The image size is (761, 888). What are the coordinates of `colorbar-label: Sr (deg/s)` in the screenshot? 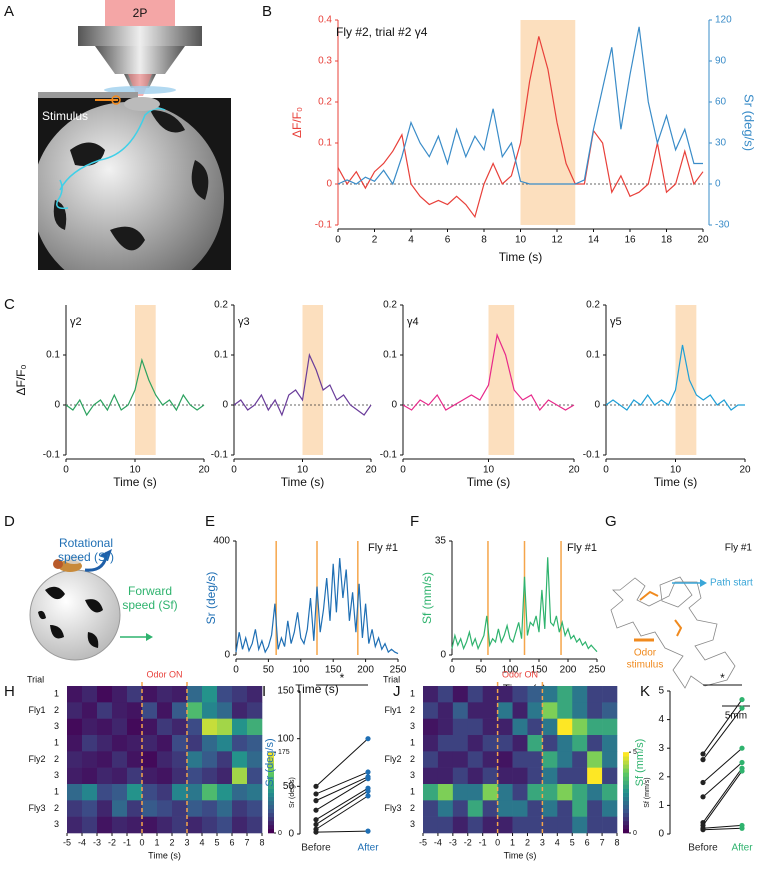 It's located at (292, 792).